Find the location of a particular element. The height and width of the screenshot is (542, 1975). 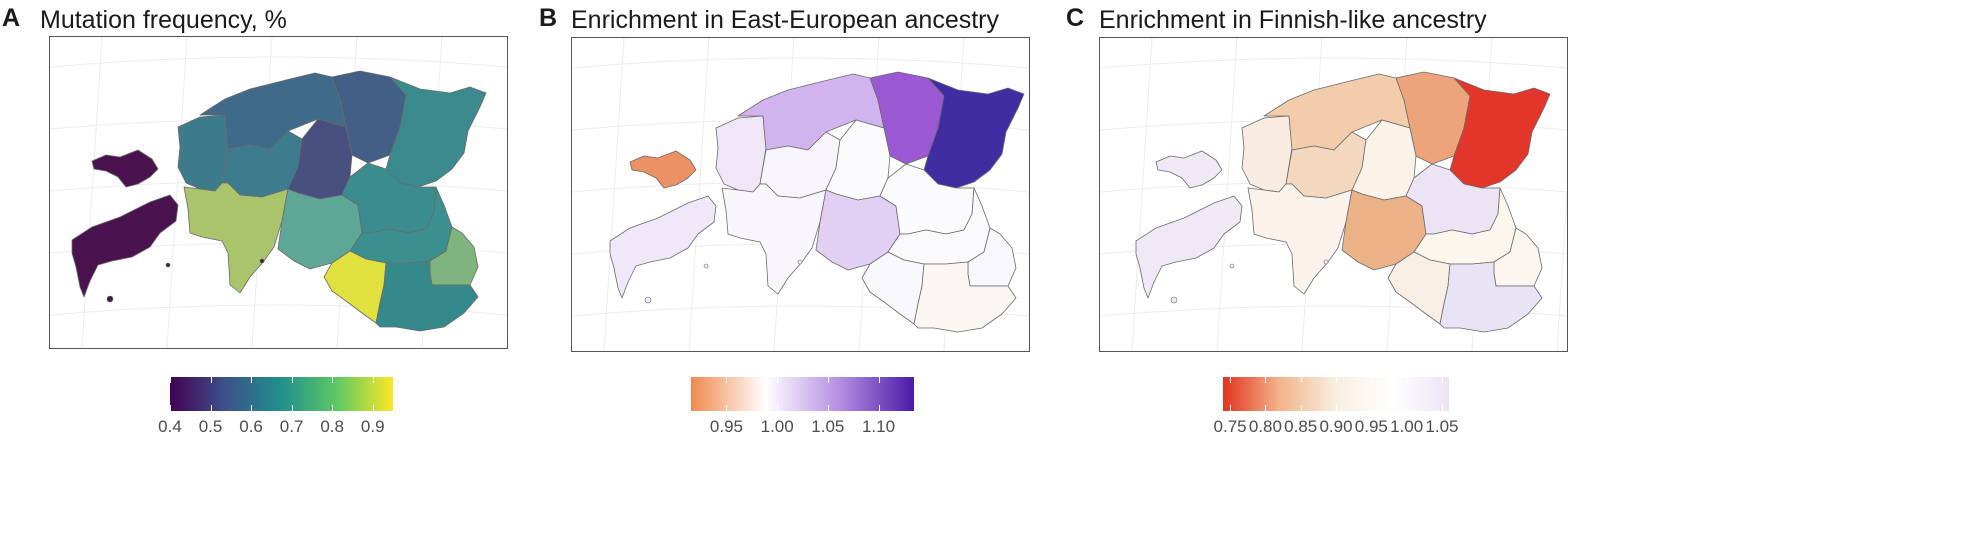

colorbar-tick-label: 0.8 is located at coordinates (332, 426).